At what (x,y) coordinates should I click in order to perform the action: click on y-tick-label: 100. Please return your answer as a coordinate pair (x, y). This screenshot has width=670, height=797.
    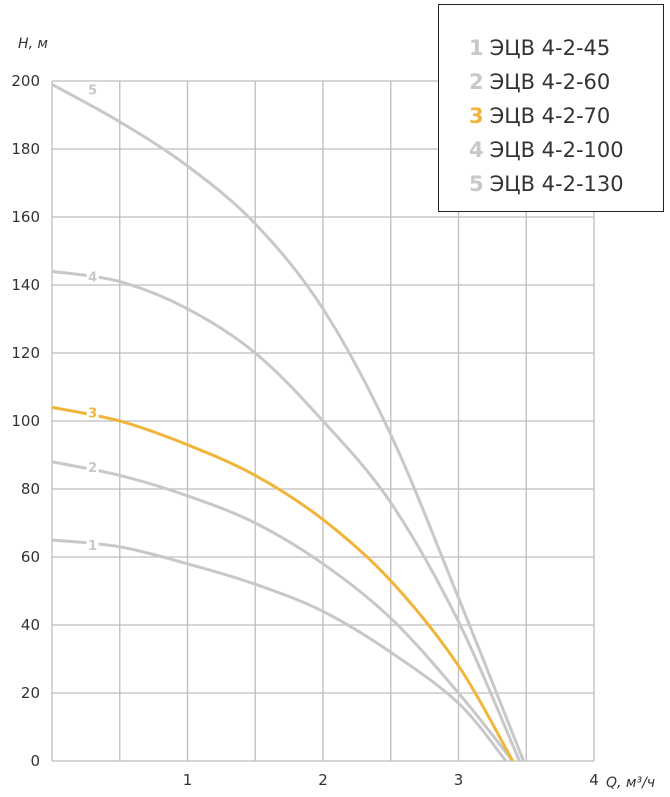
    Looking at the image, I should click on (25, 421).